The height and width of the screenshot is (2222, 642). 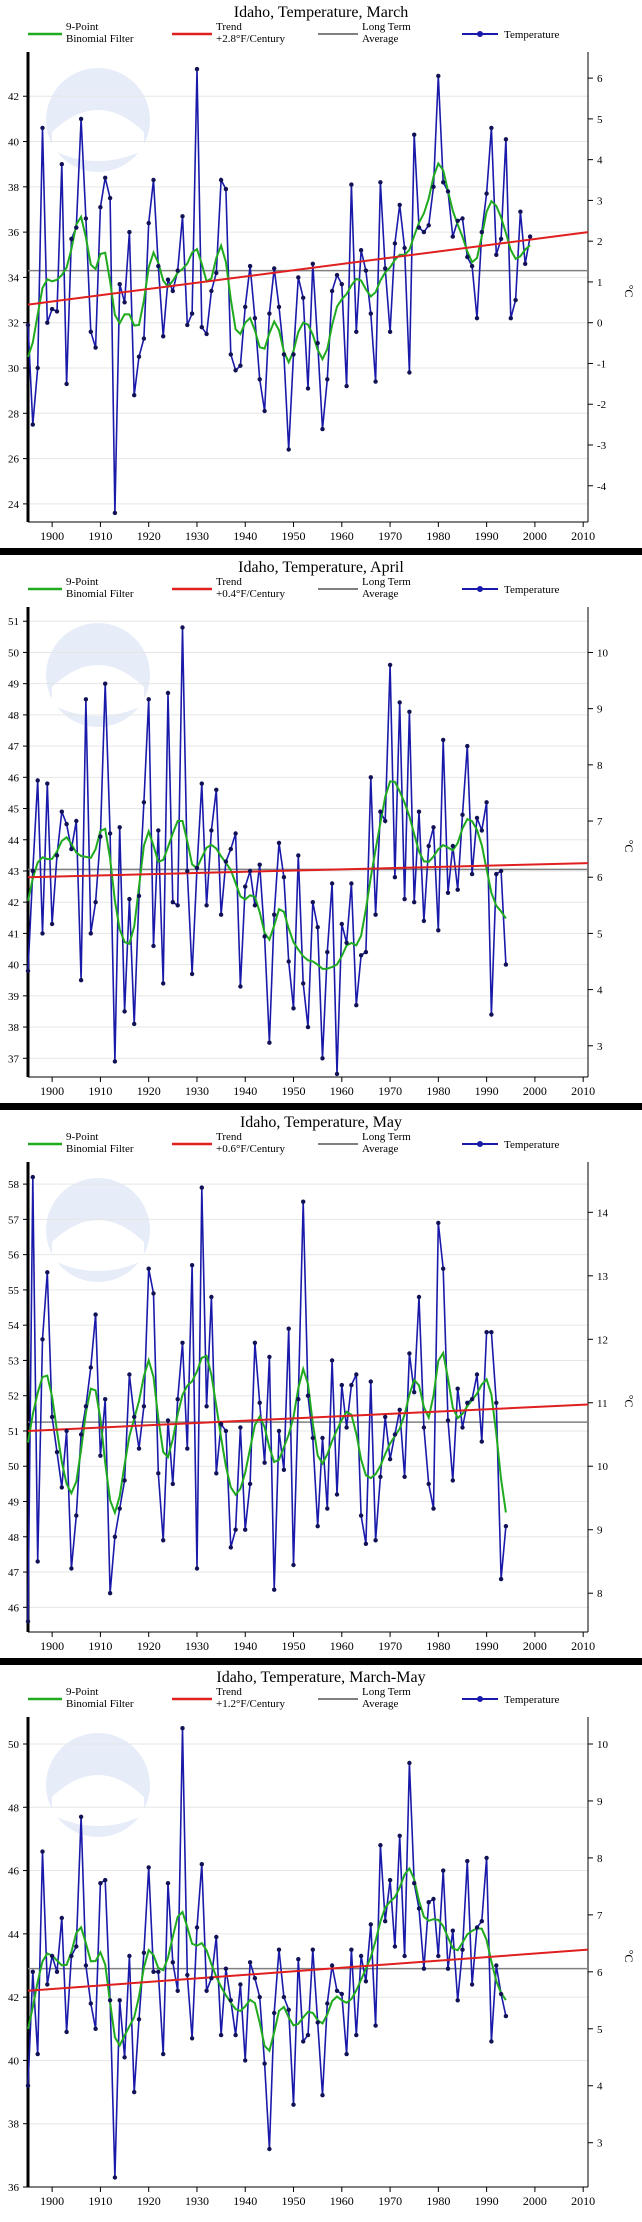 I want to click on y-tick-label: 54, so click(x=14, y=1326).